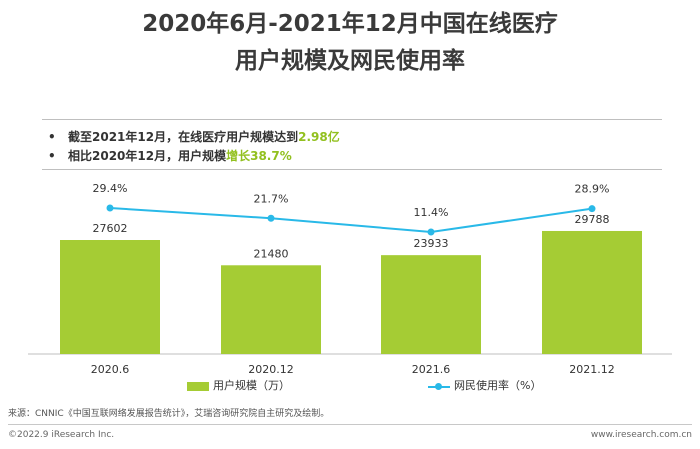  Describe the element at coordinates (110, 228) in the screenshot. I see `bar-value-label: 27602` at that location.